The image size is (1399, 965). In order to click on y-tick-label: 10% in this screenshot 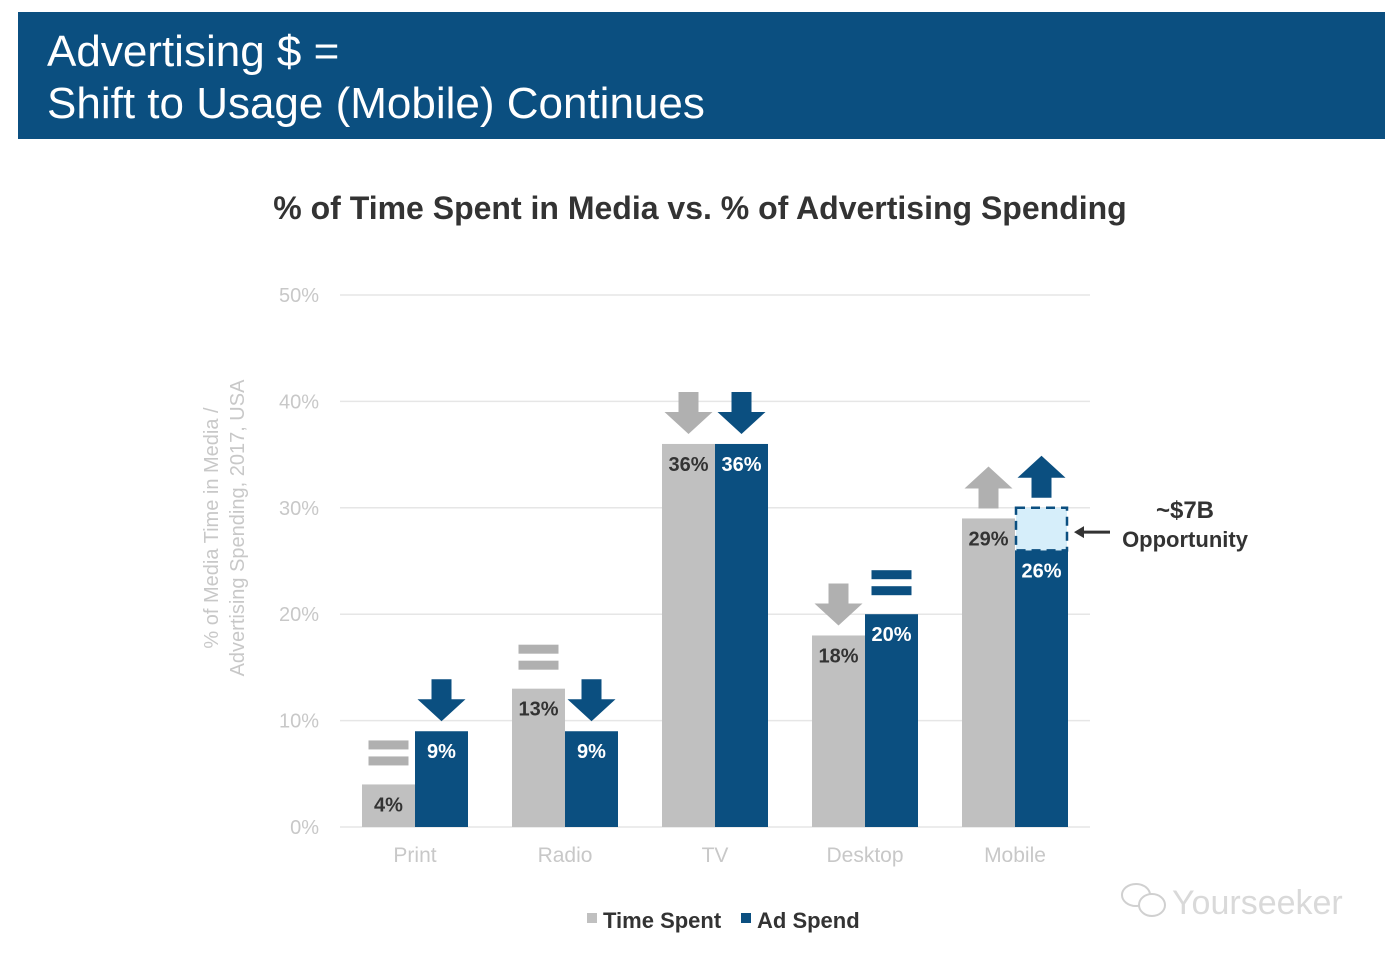, I will do `click(299, 722)`.